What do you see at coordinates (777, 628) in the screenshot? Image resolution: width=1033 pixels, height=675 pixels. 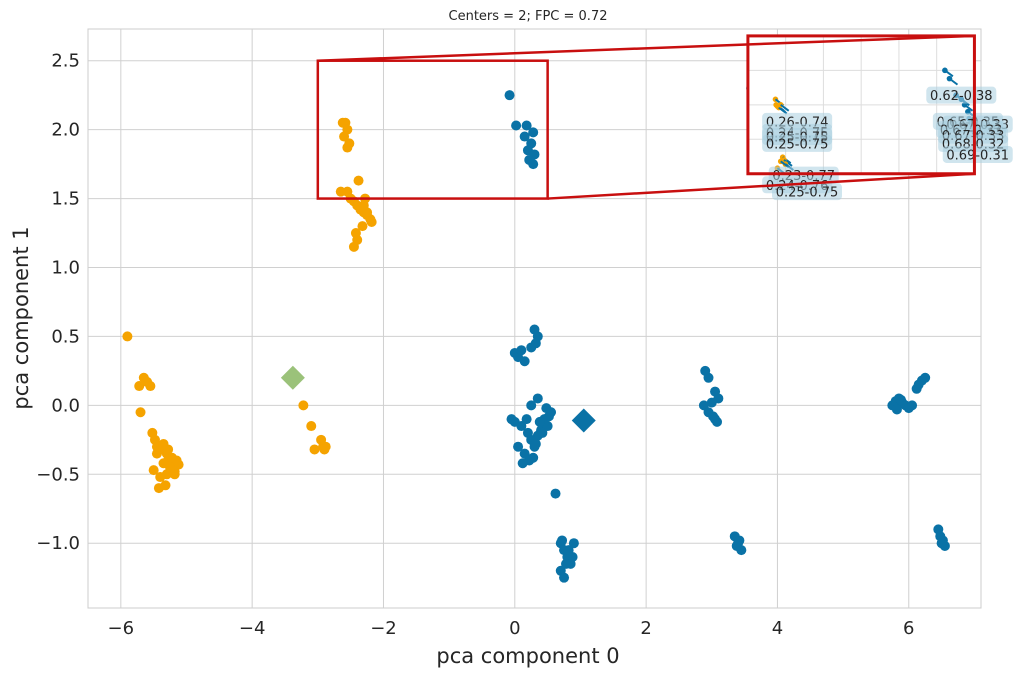 I see `x-tick-label: 4` at bounding box center [777, 628].